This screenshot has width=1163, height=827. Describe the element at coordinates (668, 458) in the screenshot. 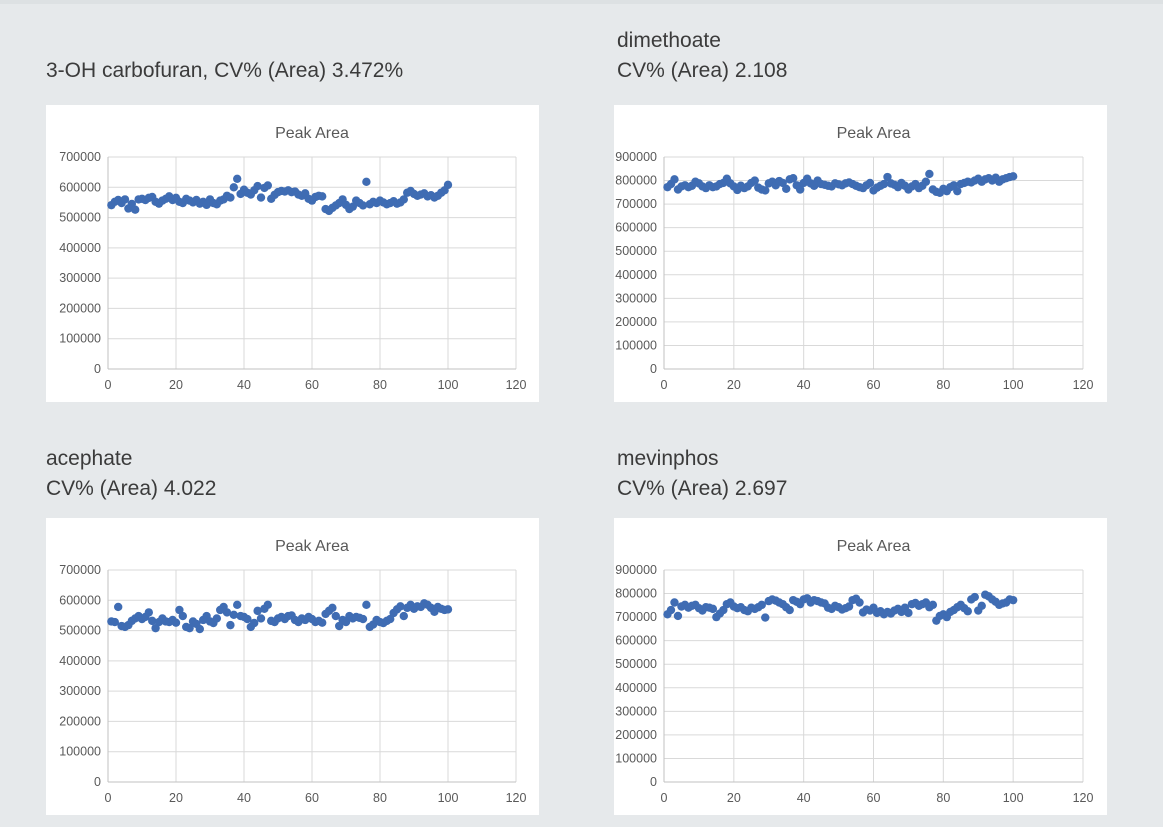

I see `chart-header-line: mevinphos` at that location.